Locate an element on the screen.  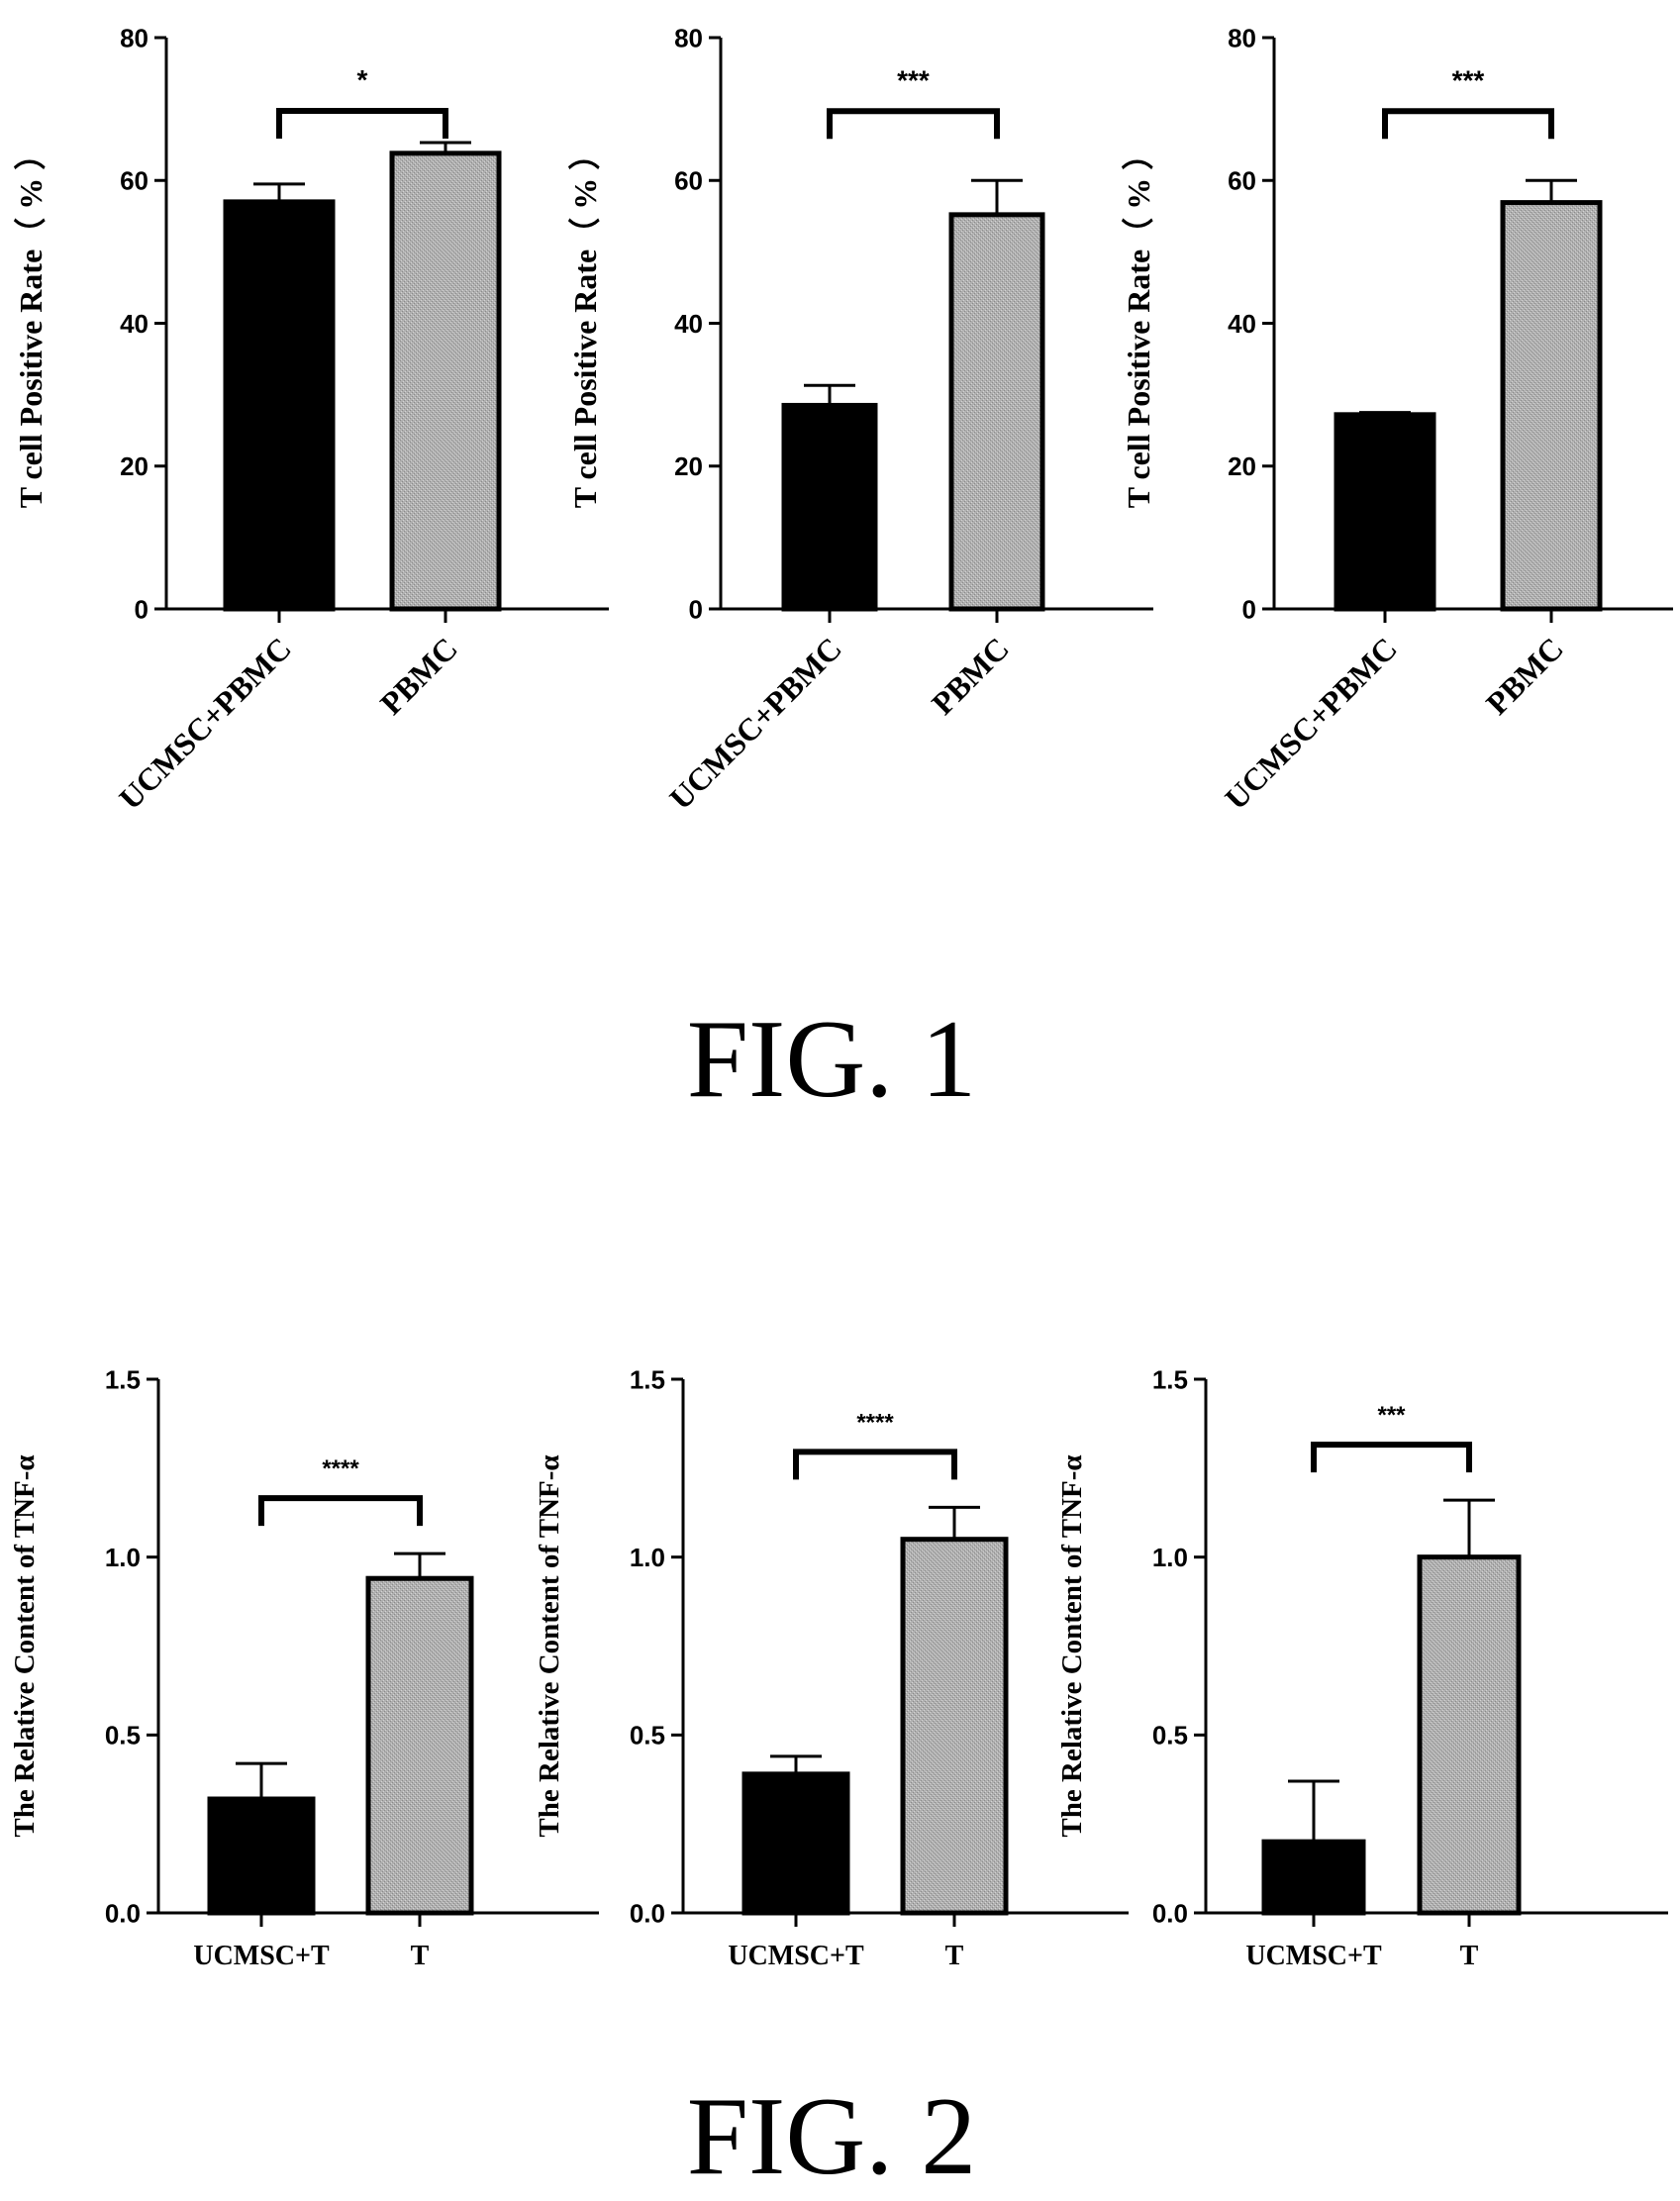
significance-label: * is located at coordinates (362, 79).